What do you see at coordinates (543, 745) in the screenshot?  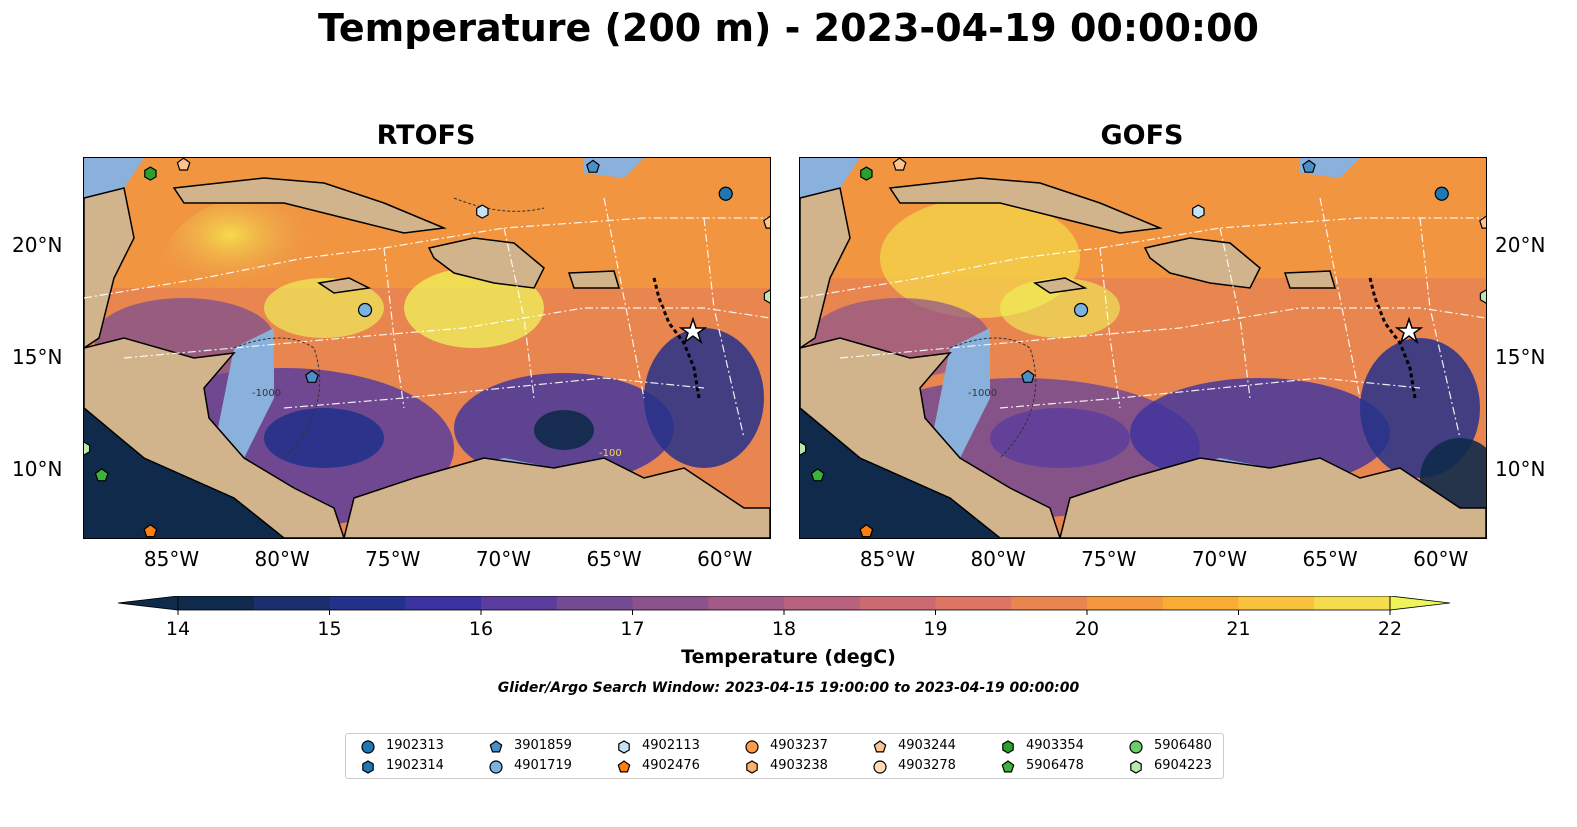 I see `legend-label: 3901859` at bounding box center [543, 745].